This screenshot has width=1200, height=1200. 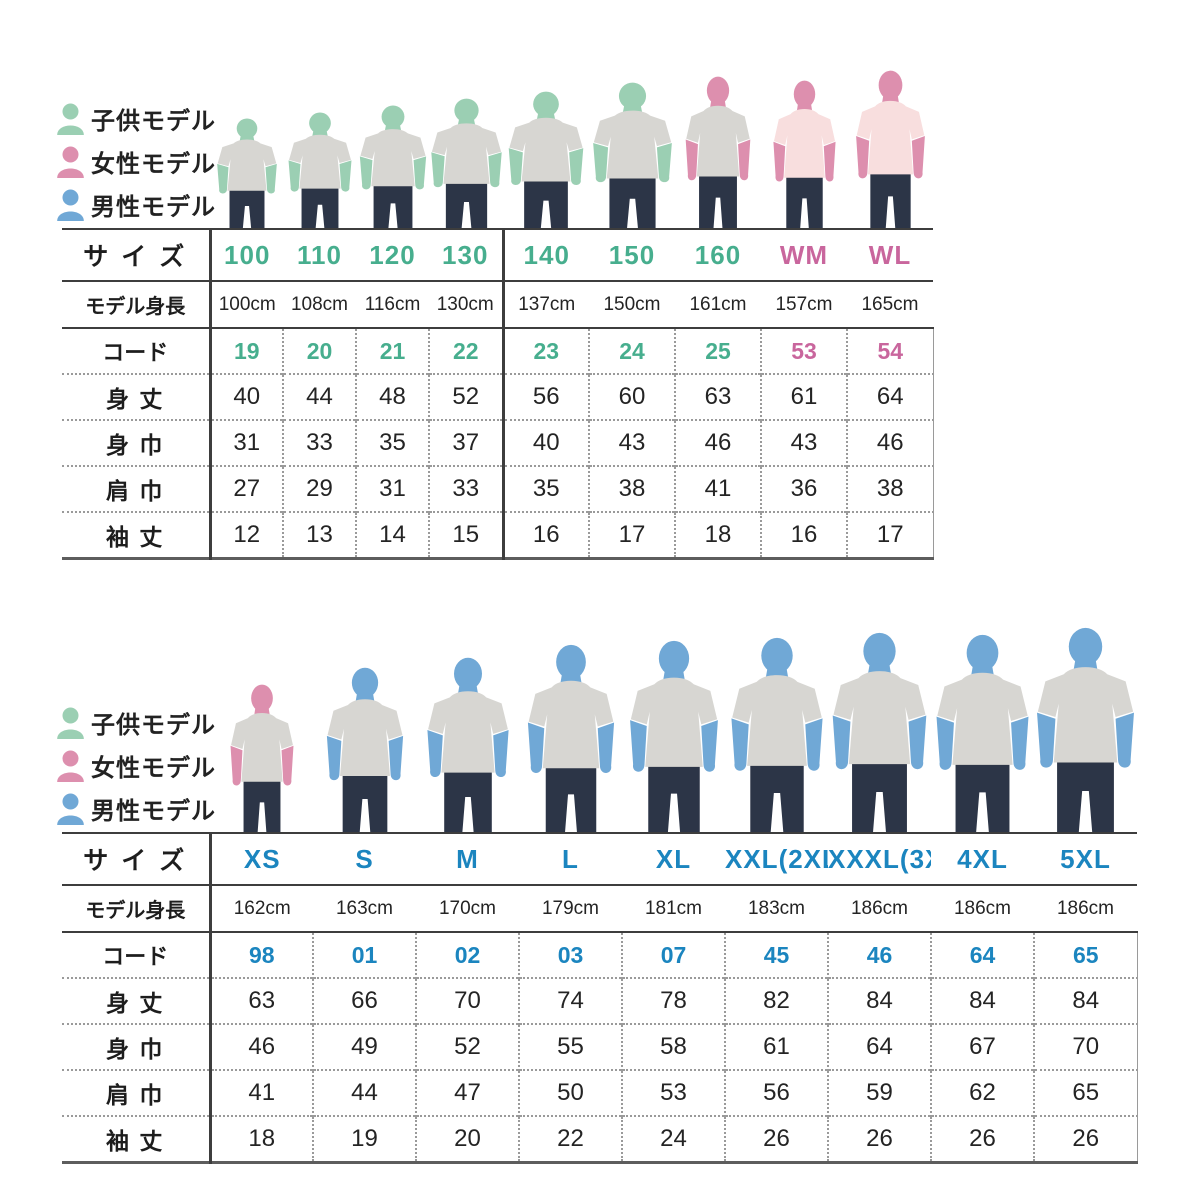 What do you see at coordinates (364, 858) in the screenshot?
I see `cell-size: S` at bounding box center [364, 858].